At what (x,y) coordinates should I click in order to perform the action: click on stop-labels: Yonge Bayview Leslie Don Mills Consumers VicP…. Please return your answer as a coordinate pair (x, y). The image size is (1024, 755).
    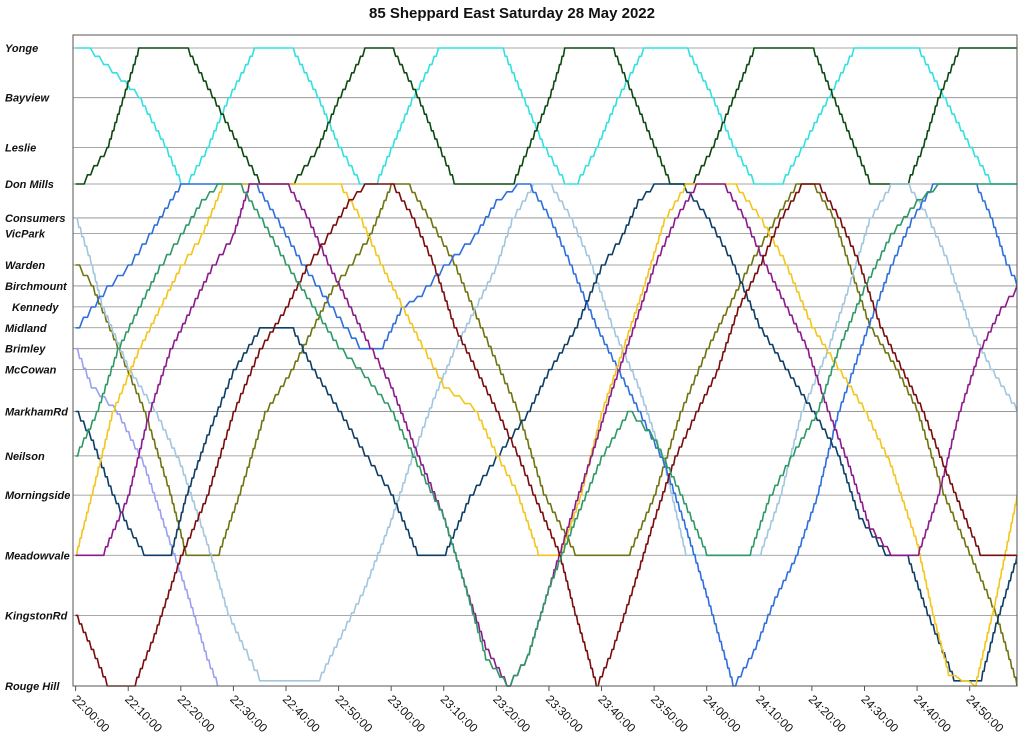
    Looking at the image, I should click on (37, 368).